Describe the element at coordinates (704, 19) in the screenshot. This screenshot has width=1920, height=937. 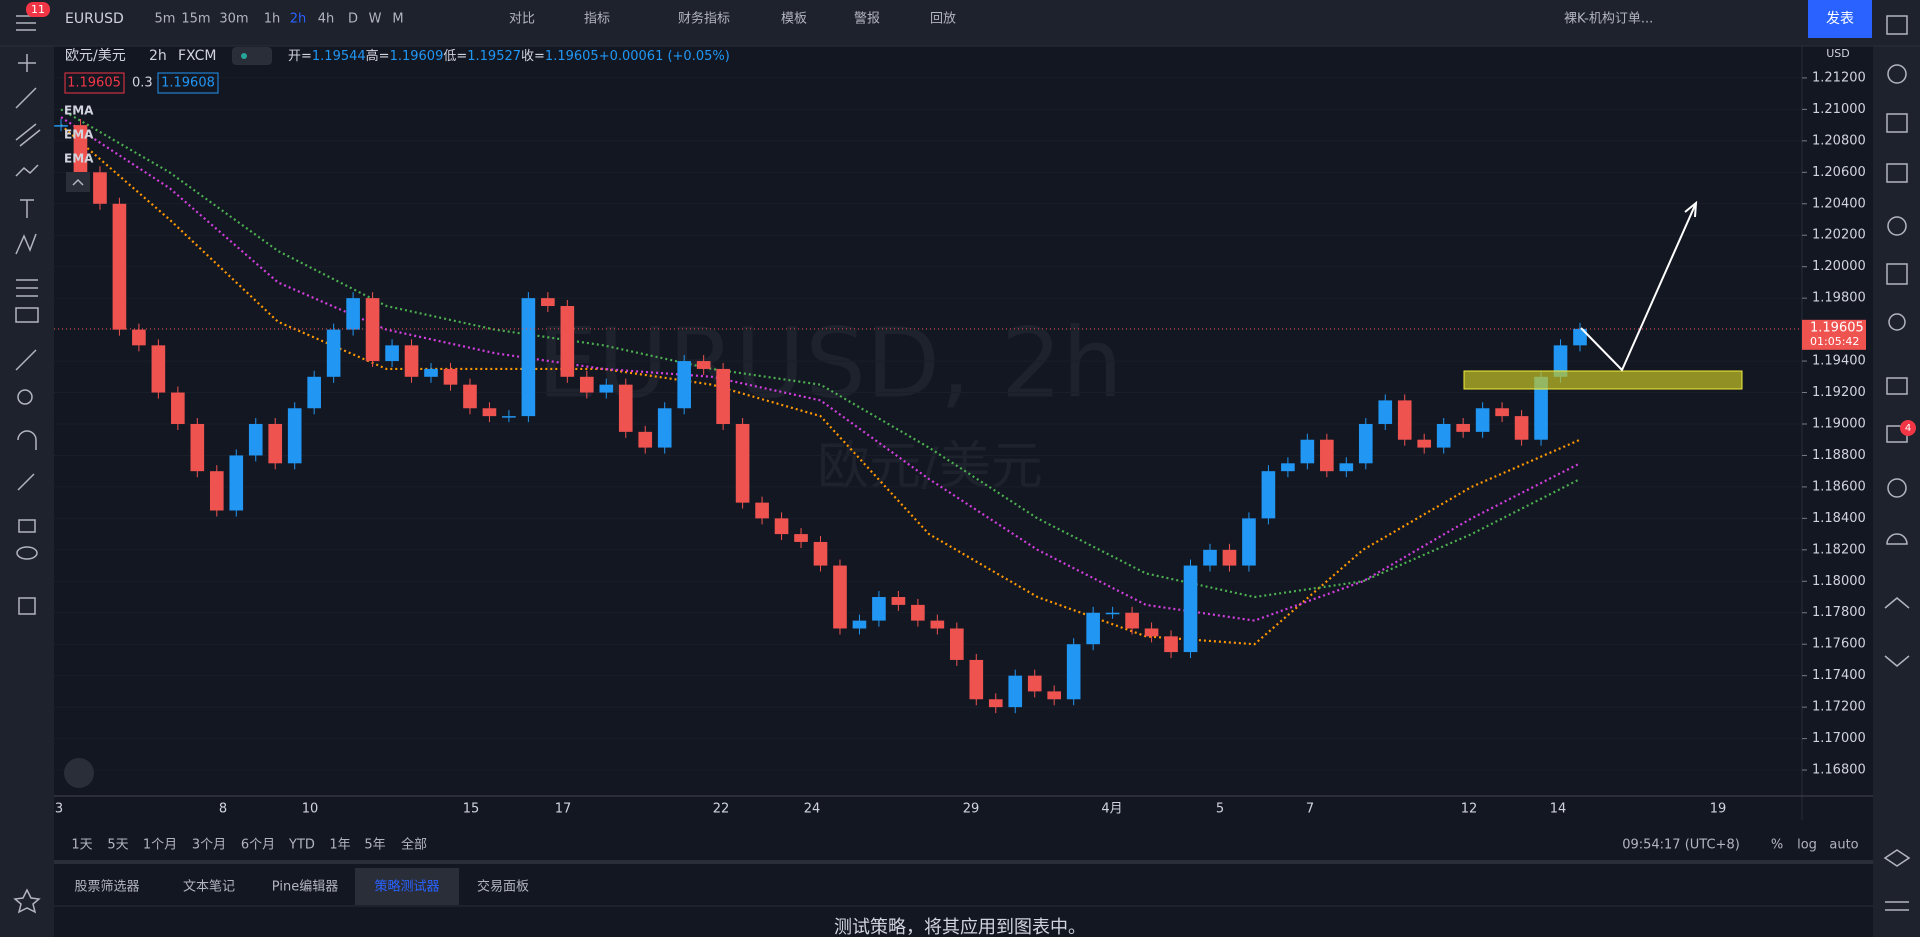
I see `toolbar-button: 财务指标` at that location.